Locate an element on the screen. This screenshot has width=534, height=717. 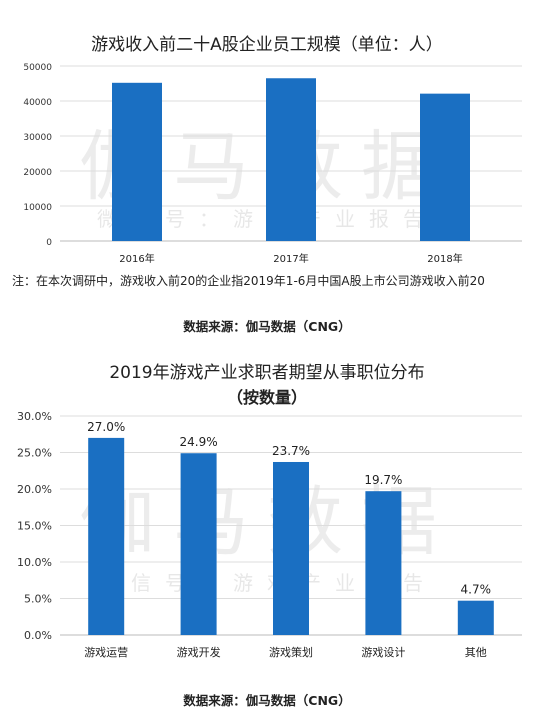
data-label: 24.9% is located at coordinates (199, 442).